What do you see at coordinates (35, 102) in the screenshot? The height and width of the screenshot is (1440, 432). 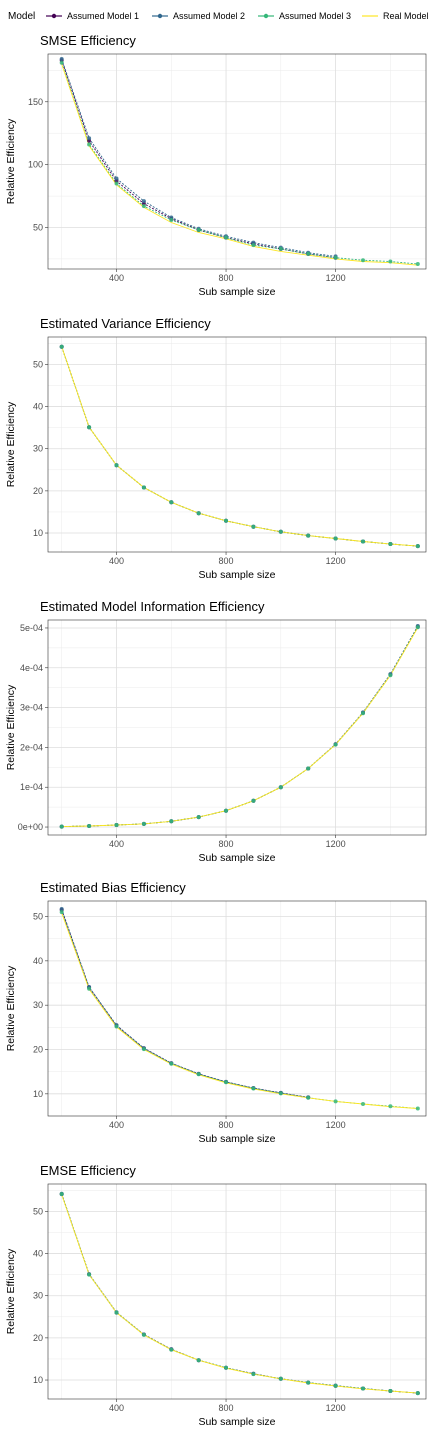 I see `y-tick-label: 150` at bounding box center [35, 102].